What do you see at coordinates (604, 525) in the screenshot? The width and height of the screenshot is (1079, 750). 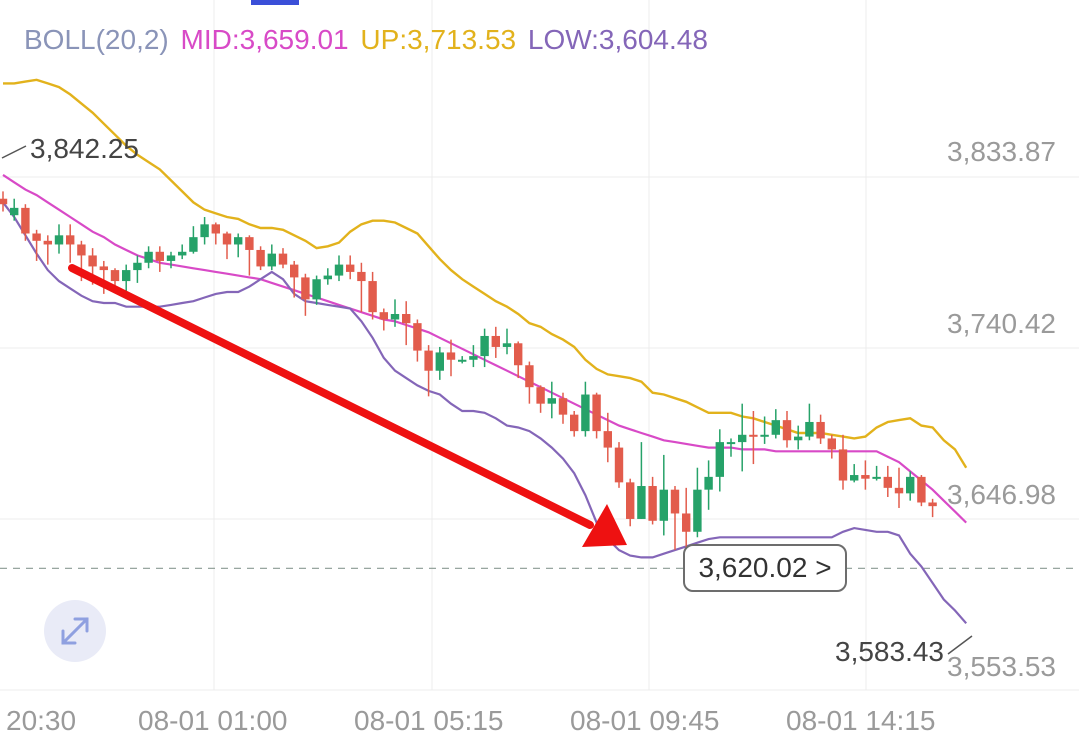 I see `trend-arrow-head` at bounding box center [604, 525].